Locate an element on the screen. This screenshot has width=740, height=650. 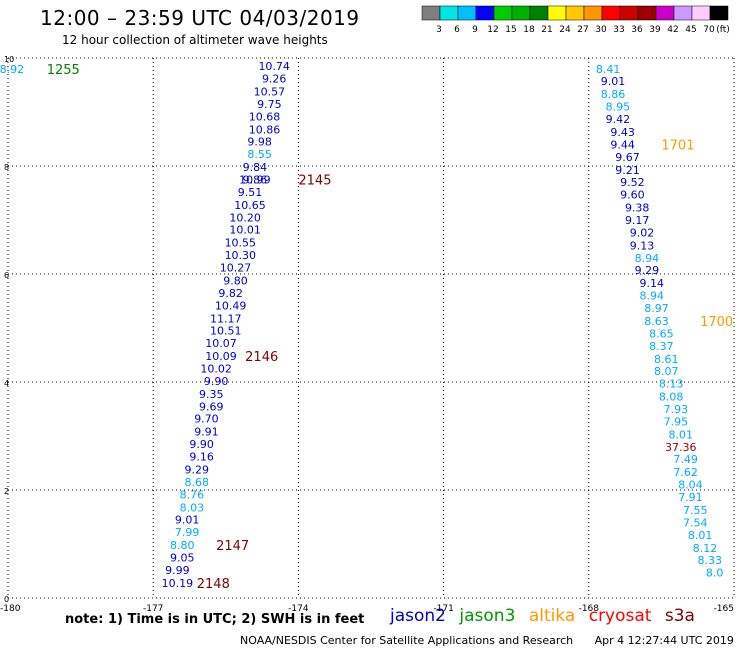
color-scale-label: 39 is located at coordinates (655, 30).